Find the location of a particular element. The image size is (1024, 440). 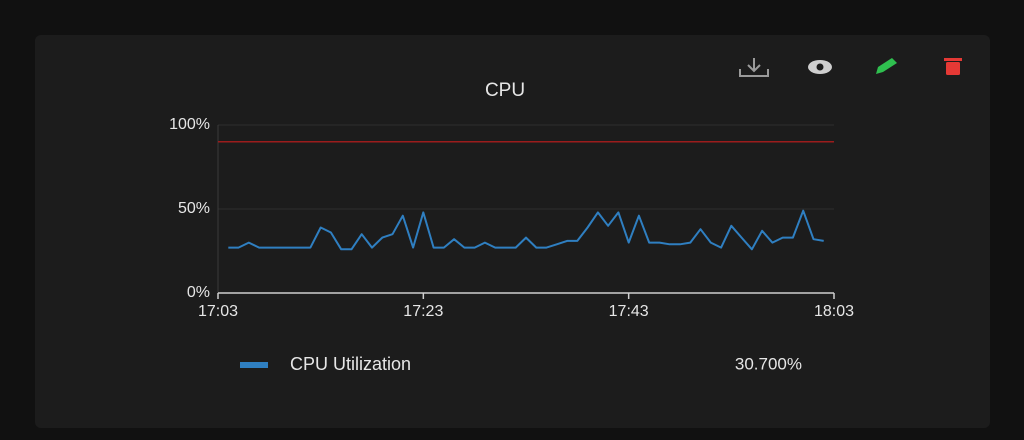

x-tick-label: 17:23 is located at coordinates (423, 311).